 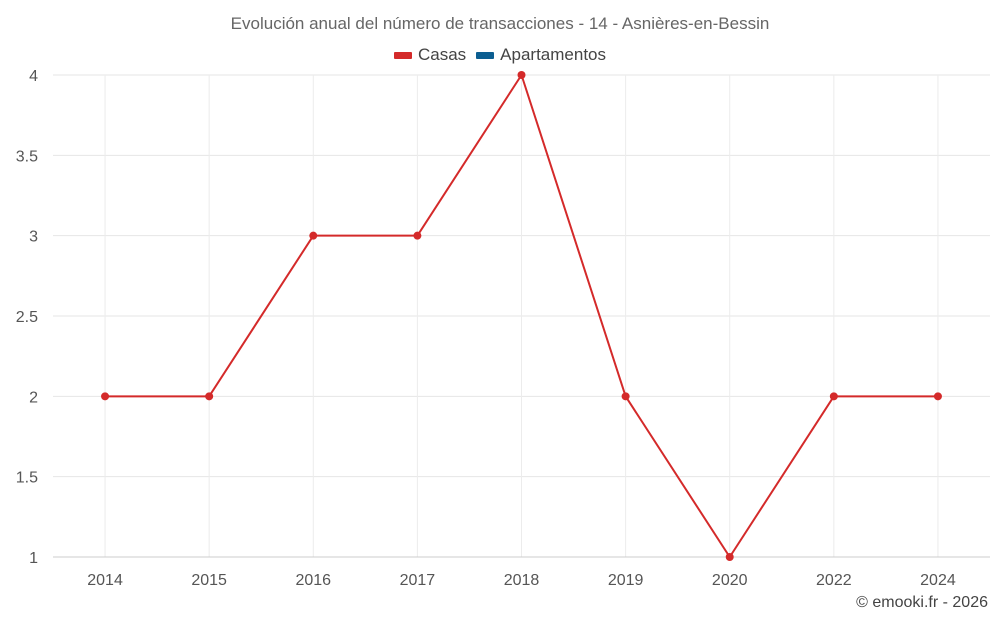 What do you see at coordinates (442, 54) in the screenshot?
I see `legend-label-casas: Casas` at bounding box center [442, 54].